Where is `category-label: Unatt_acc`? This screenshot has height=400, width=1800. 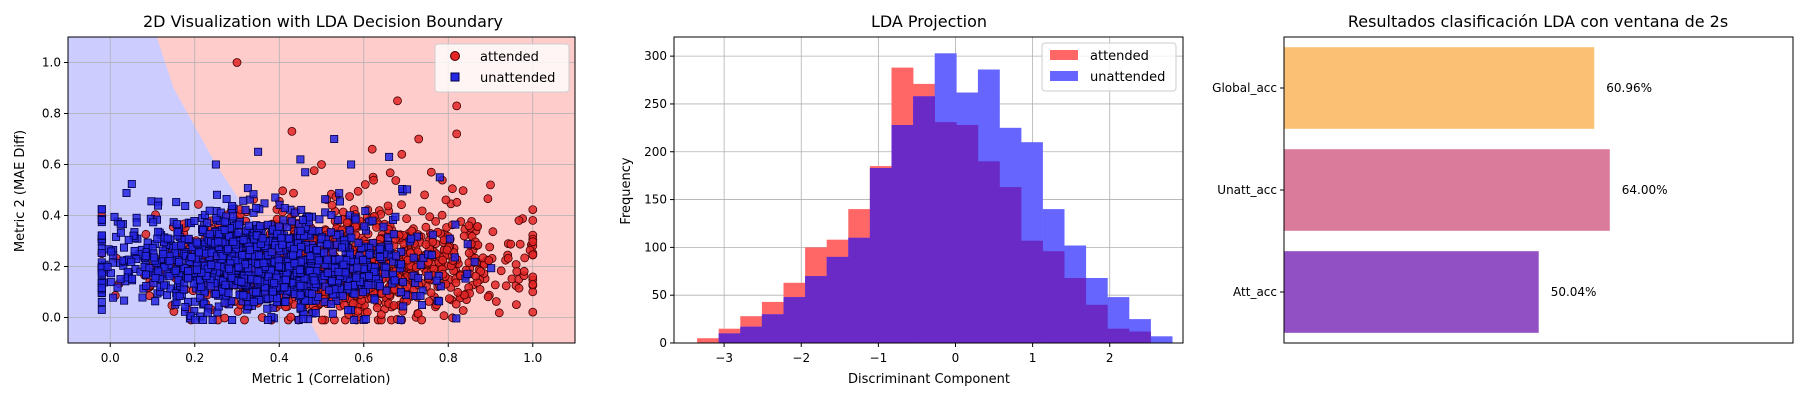
category-label: Unatt_acc is located at coordinates (1247, 190).